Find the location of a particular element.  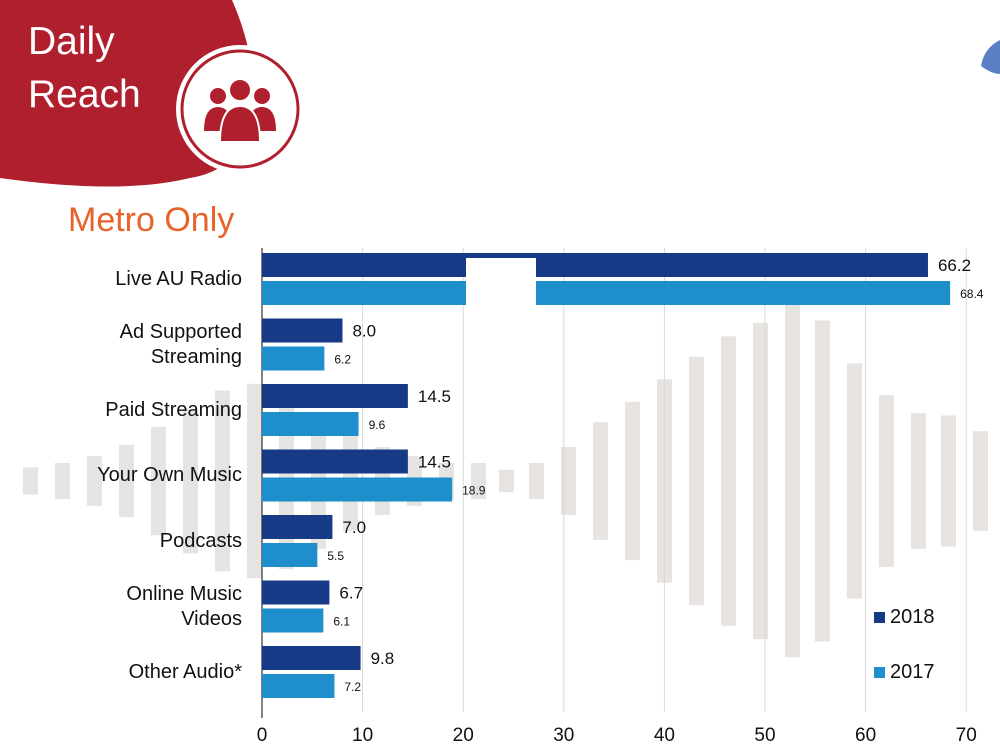

value-label-2017-5: 6.1 is located at coordinates (341, 622).